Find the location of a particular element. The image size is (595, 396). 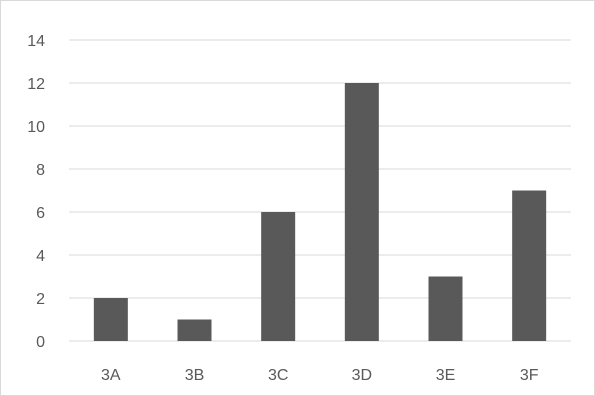

bar-3B is located at coordinates (194, 330).